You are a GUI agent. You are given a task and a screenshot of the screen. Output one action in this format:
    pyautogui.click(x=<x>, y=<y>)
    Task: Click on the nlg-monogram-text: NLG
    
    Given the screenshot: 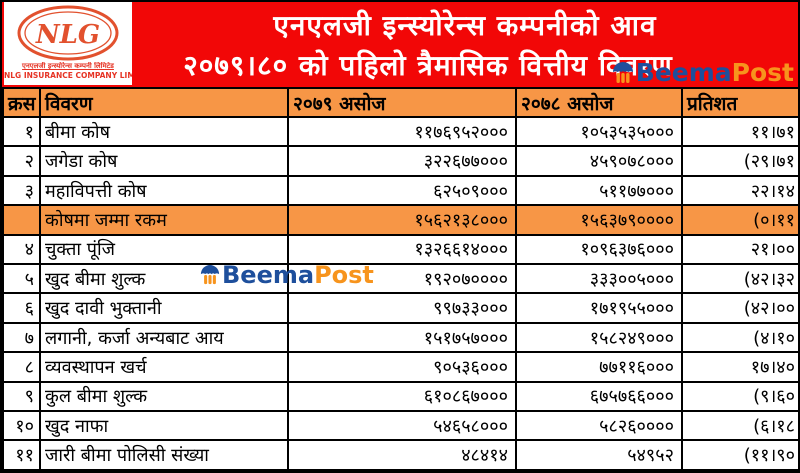 What is the action you would take?
    pyautogui.click(x=67, y=35)
    